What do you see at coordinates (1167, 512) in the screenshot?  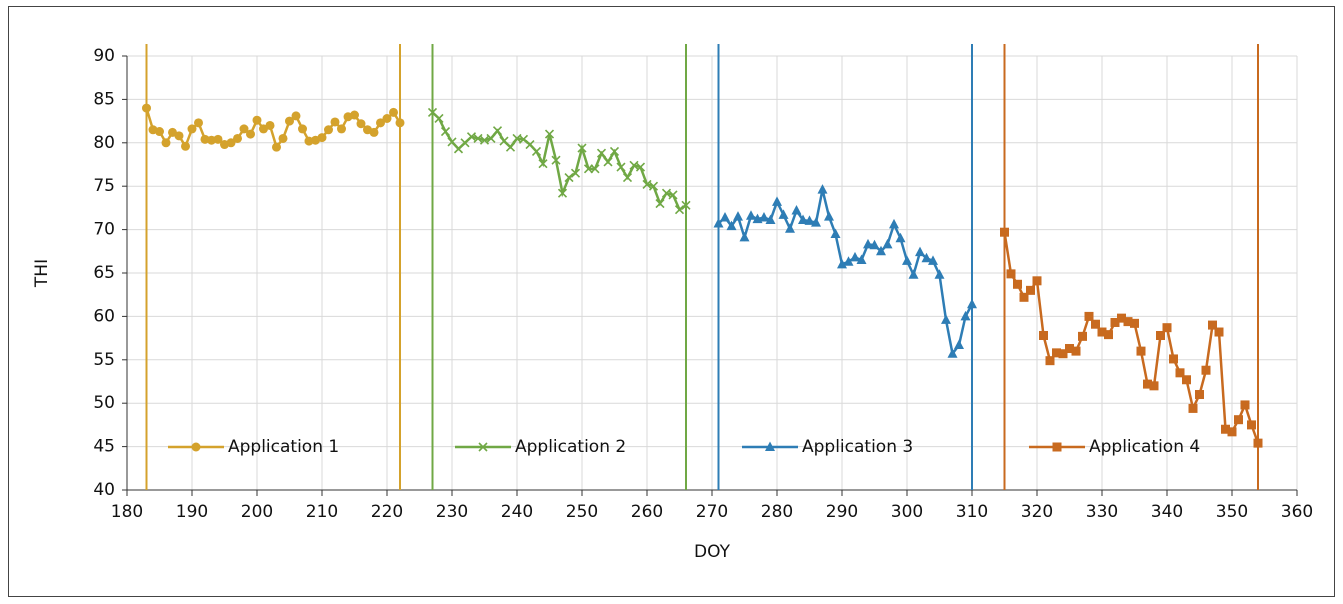 I see `x-tick-label: 340` at bounding box center [1167, 512].